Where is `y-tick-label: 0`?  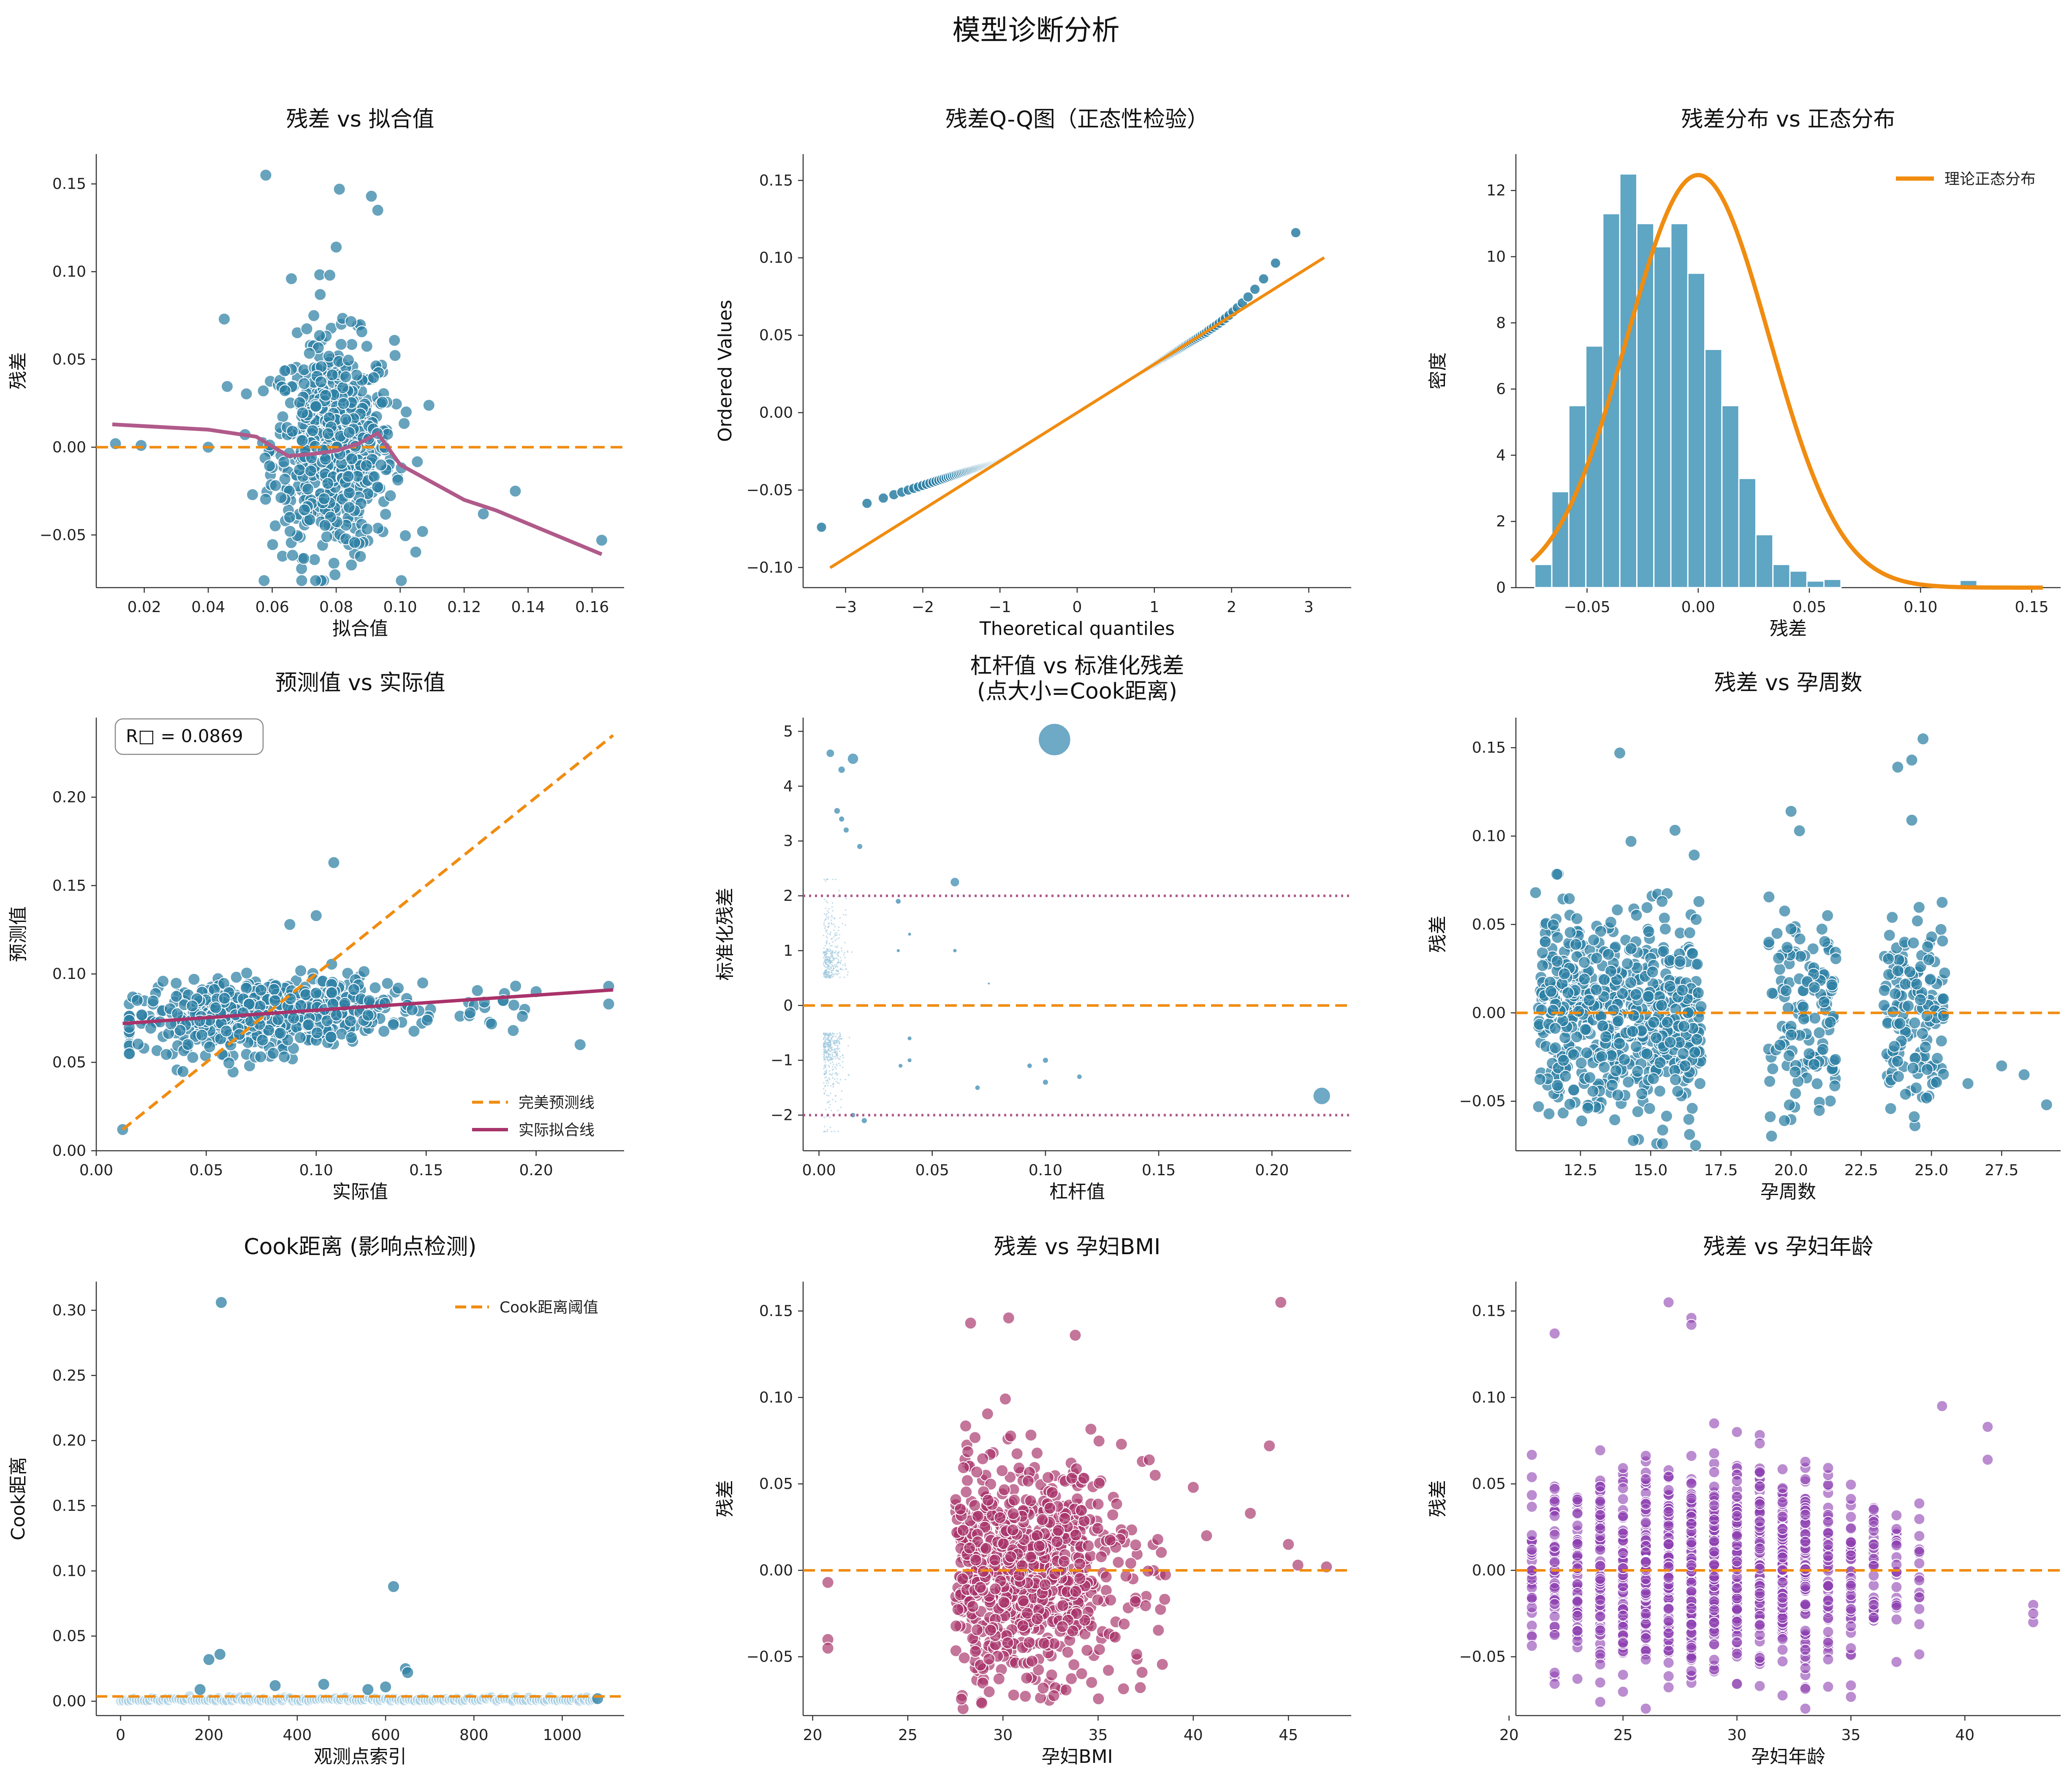
y-tick-label: 0 is located at coordinates (1501, 587).